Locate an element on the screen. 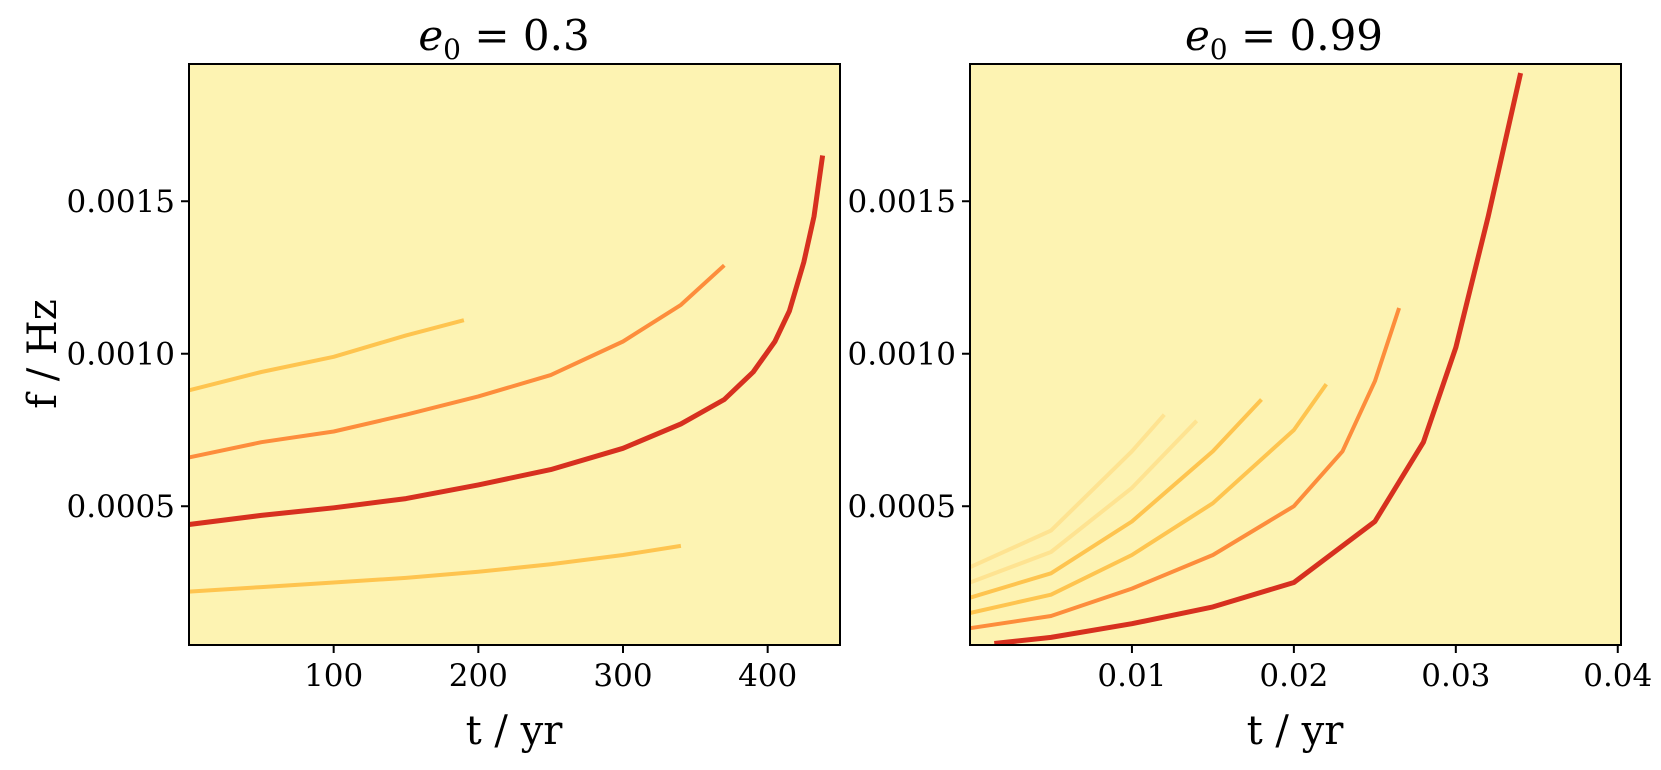 Image resolution: width=1661 pixels, height=770 pixels. title-0: e0 = 0.3 is located at coordinates (503, 38).